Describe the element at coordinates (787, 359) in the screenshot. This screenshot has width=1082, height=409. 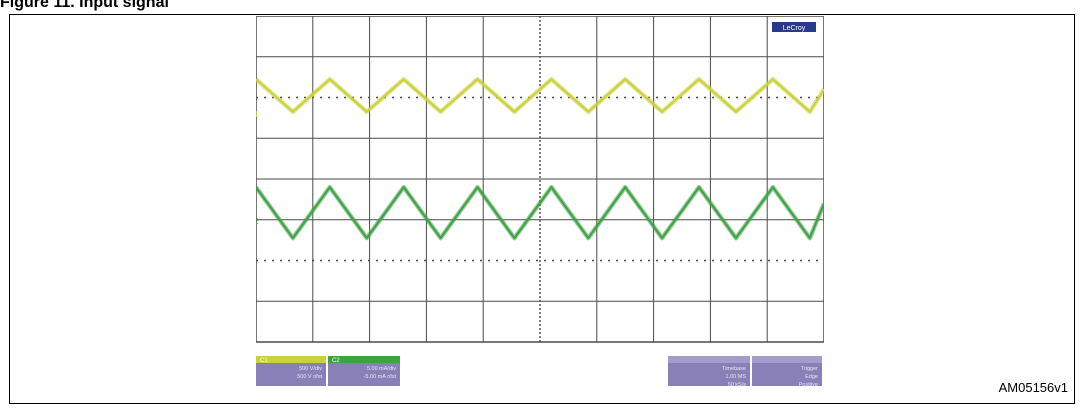
I see `trigger-panel-header` at that location.